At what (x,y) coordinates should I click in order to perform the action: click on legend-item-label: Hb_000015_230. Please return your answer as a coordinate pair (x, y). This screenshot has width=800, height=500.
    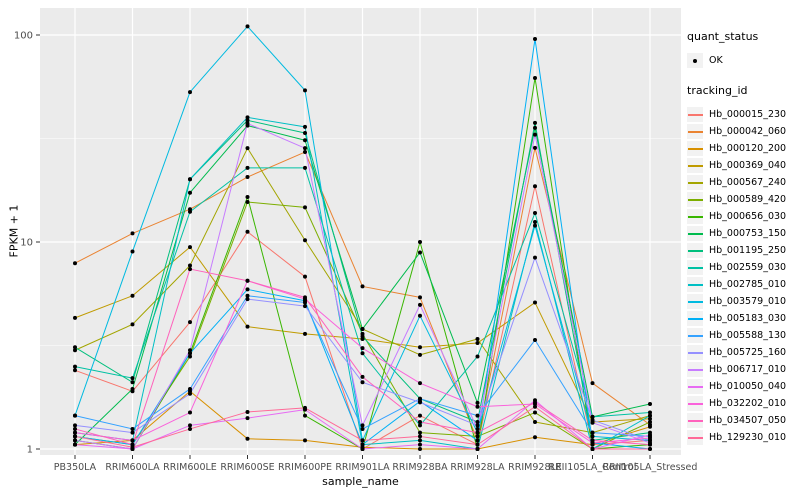
    Looking at the image, I should click on (748, 114).